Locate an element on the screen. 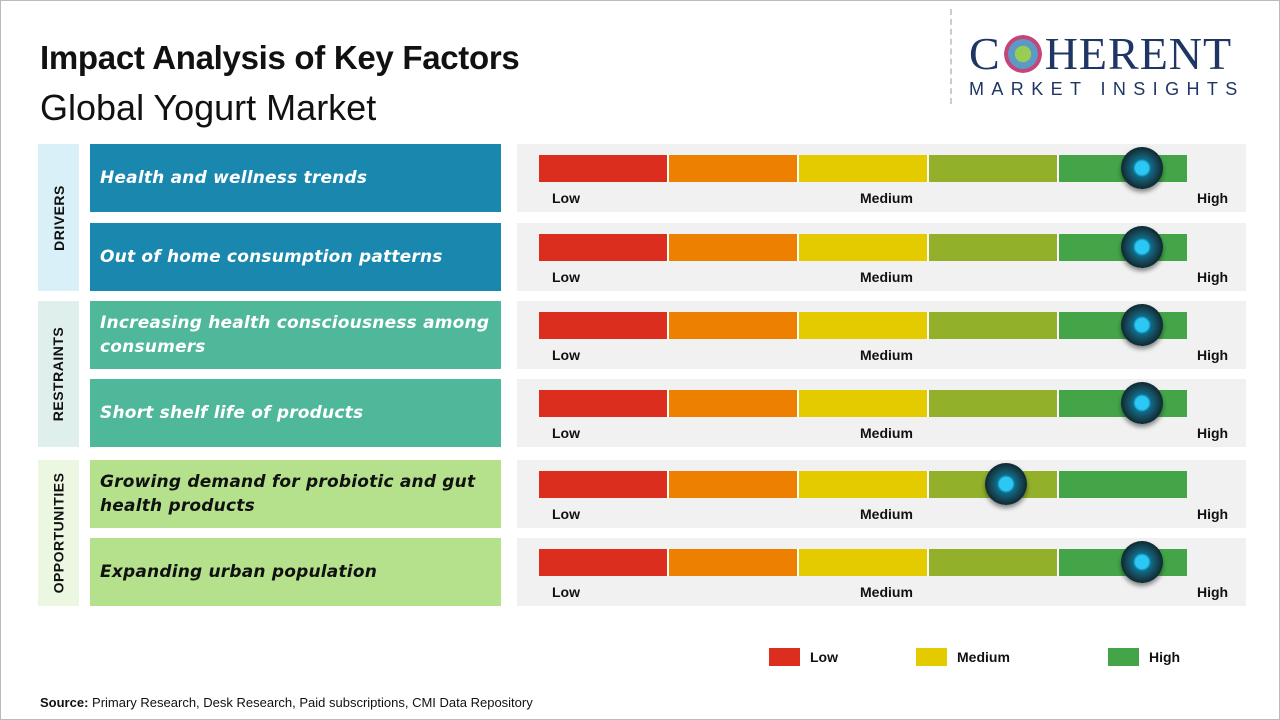  category-label: OPPORTUNITIES is located at coordinates (58, 533).